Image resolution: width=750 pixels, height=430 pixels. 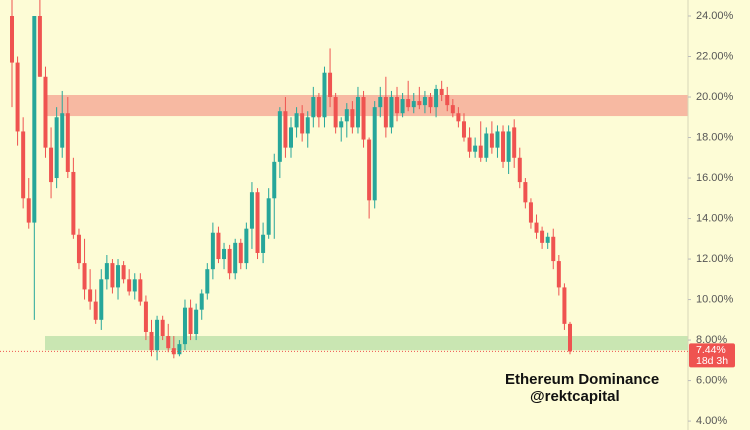 I want to click on y-tick-label: 10.00%, so click(x=715, y=299).